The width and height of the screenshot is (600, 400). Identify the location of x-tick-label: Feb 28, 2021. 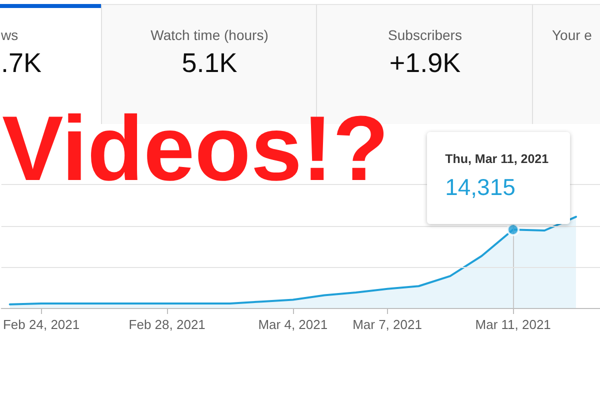
(167, 324).